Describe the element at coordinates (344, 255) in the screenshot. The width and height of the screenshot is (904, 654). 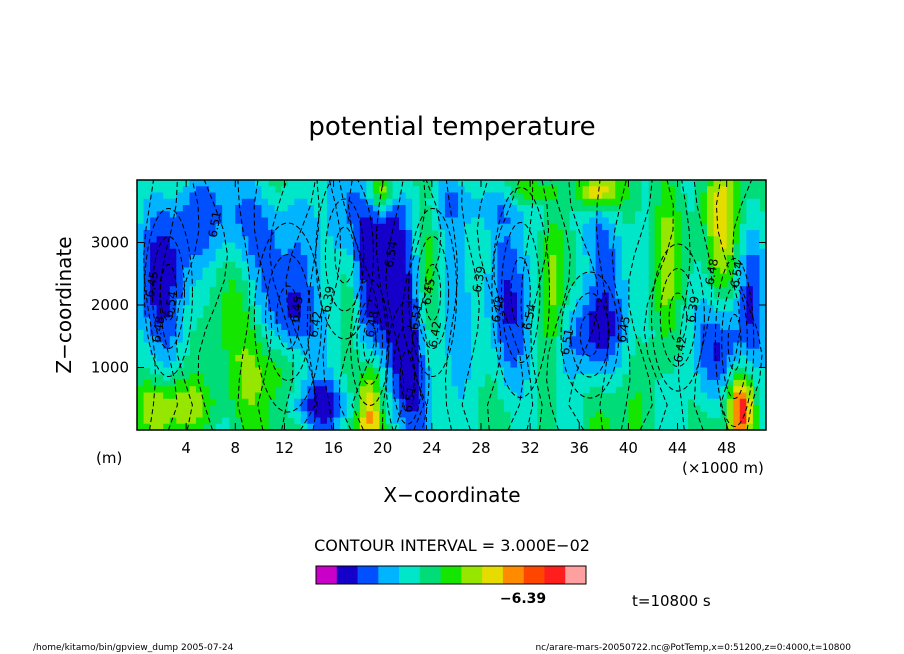
I see `contour-loop` at that location.